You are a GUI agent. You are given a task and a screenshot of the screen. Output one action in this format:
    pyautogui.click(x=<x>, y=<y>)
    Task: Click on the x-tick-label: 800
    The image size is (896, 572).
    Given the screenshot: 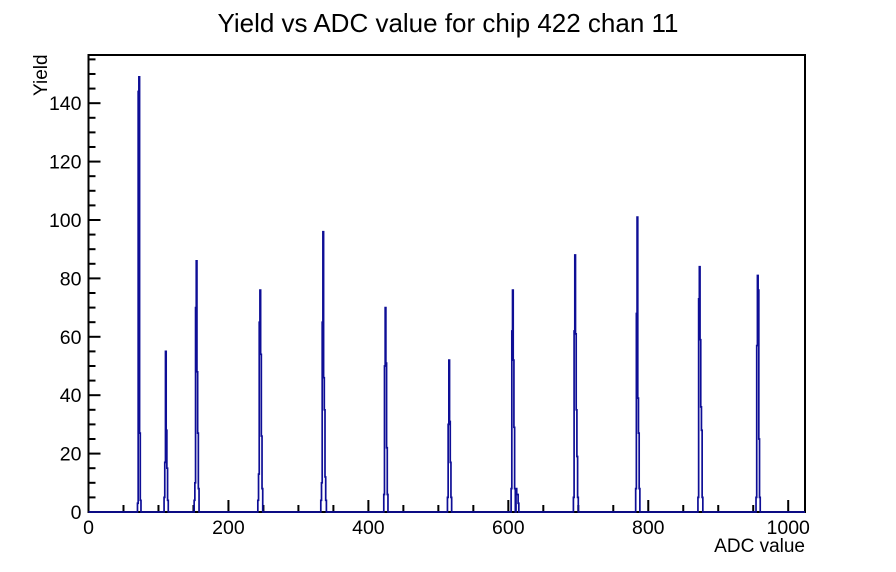 What is the action you would take?
    pyautogui.click(x=648, y=528)
    